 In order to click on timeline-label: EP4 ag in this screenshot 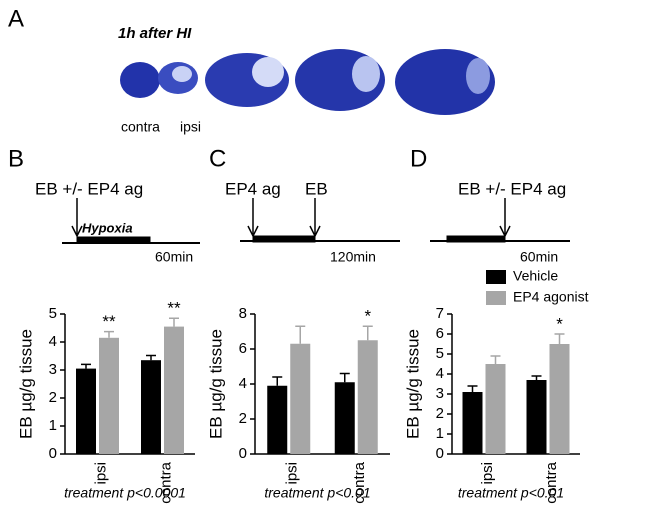, I will do `click(253, 188)`.